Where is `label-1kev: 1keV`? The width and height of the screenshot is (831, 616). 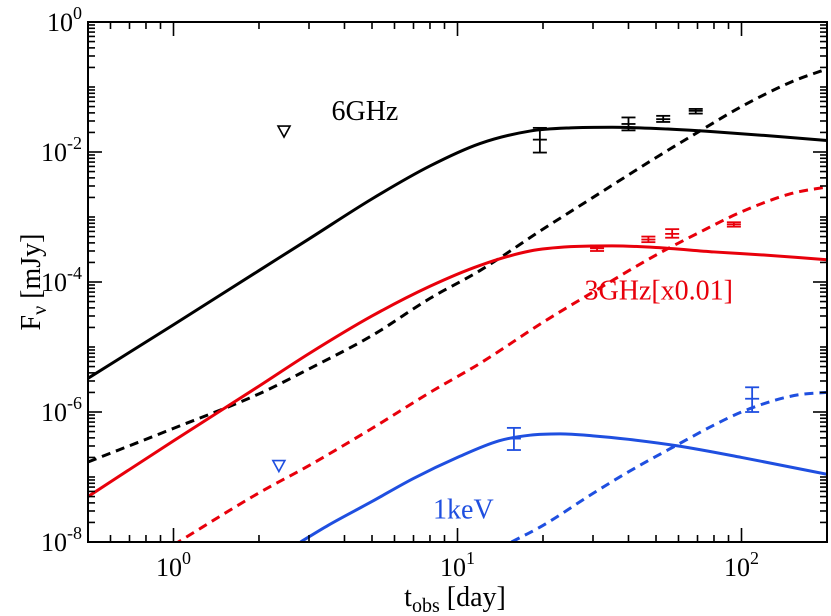 label-1kev: 1keV is located at coordinates (463, 509).